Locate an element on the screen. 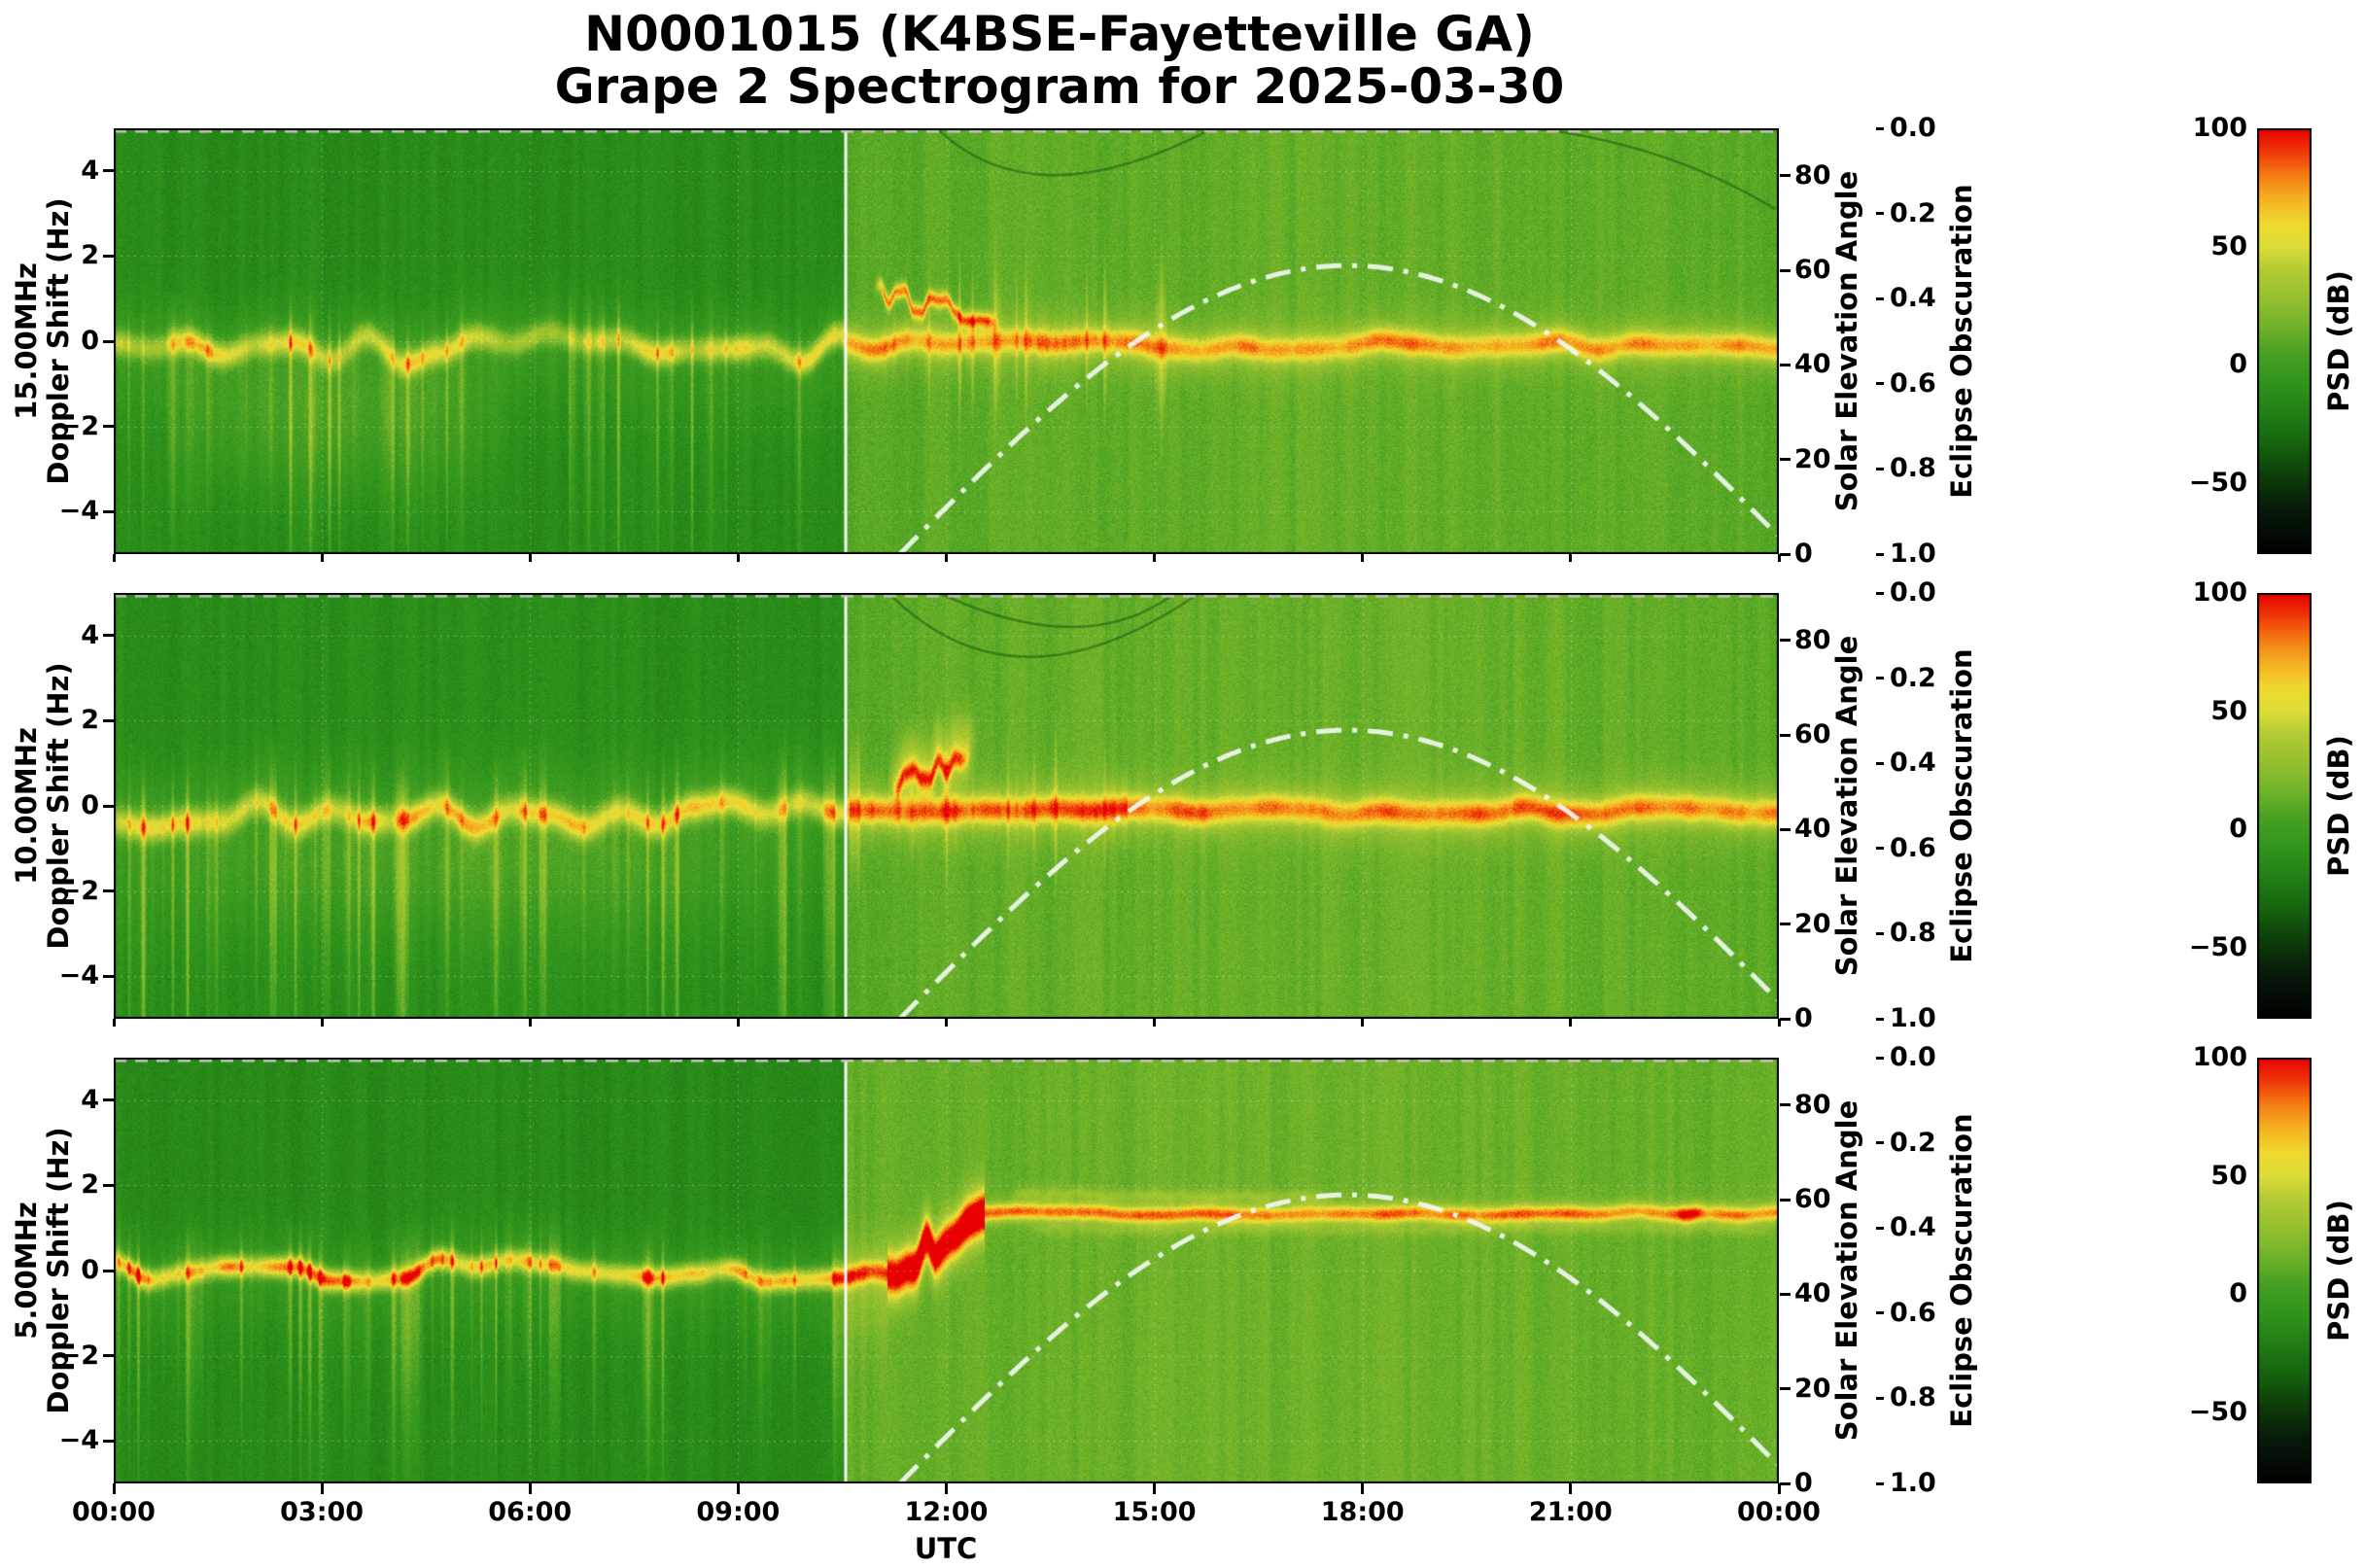 The width and height of the screenshot is (2365, 1568). colorbar-tick-label: 100 is located at coordinates (2219, 128).